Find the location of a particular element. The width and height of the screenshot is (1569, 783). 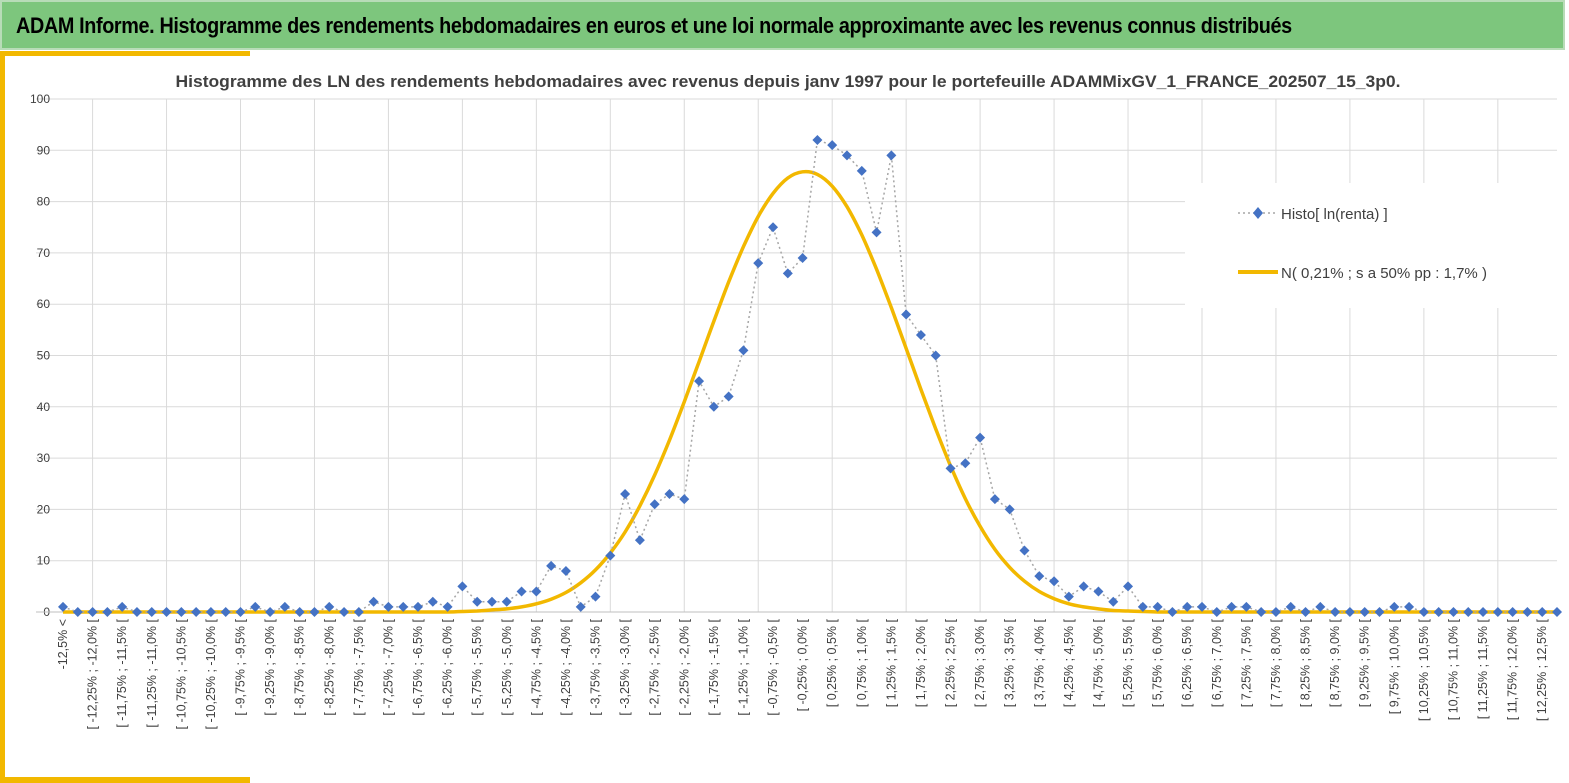

legend-label-normal: N( 0,21% ; s a 50% pp : 1,7% ) is located at coordinates (1384, 273).